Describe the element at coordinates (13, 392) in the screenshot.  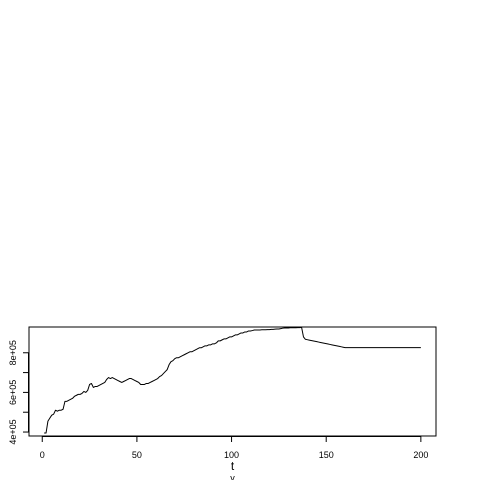
I see `y-tick-label: 6e+05` at that location.